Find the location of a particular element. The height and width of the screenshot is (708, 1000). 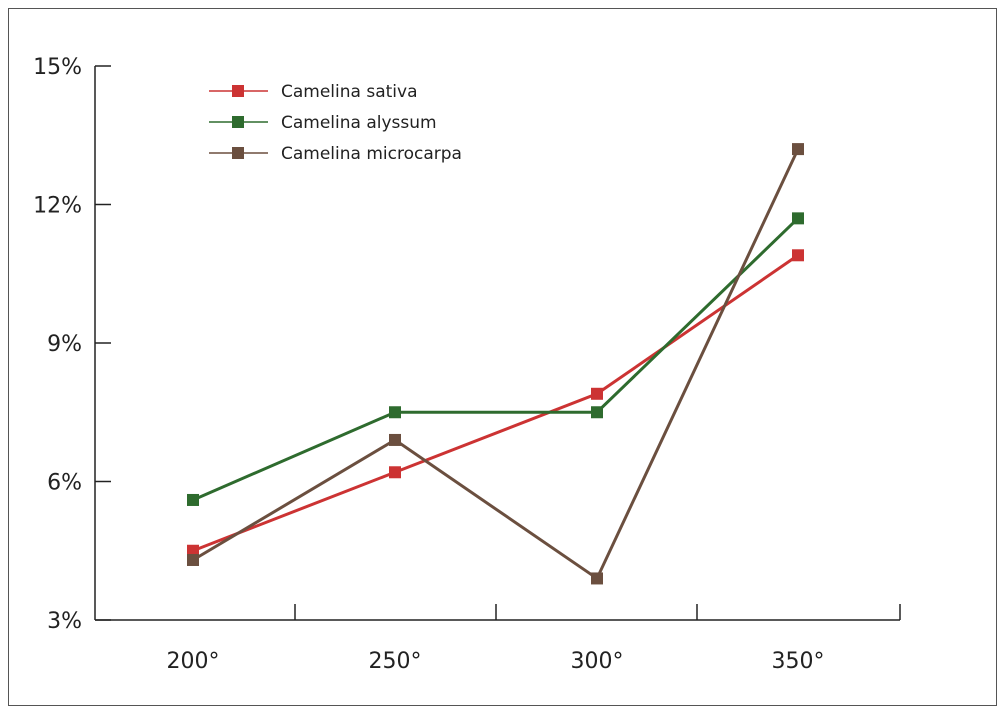

legend-label: Camelina microcarpa is located at coordinates (371, 154).